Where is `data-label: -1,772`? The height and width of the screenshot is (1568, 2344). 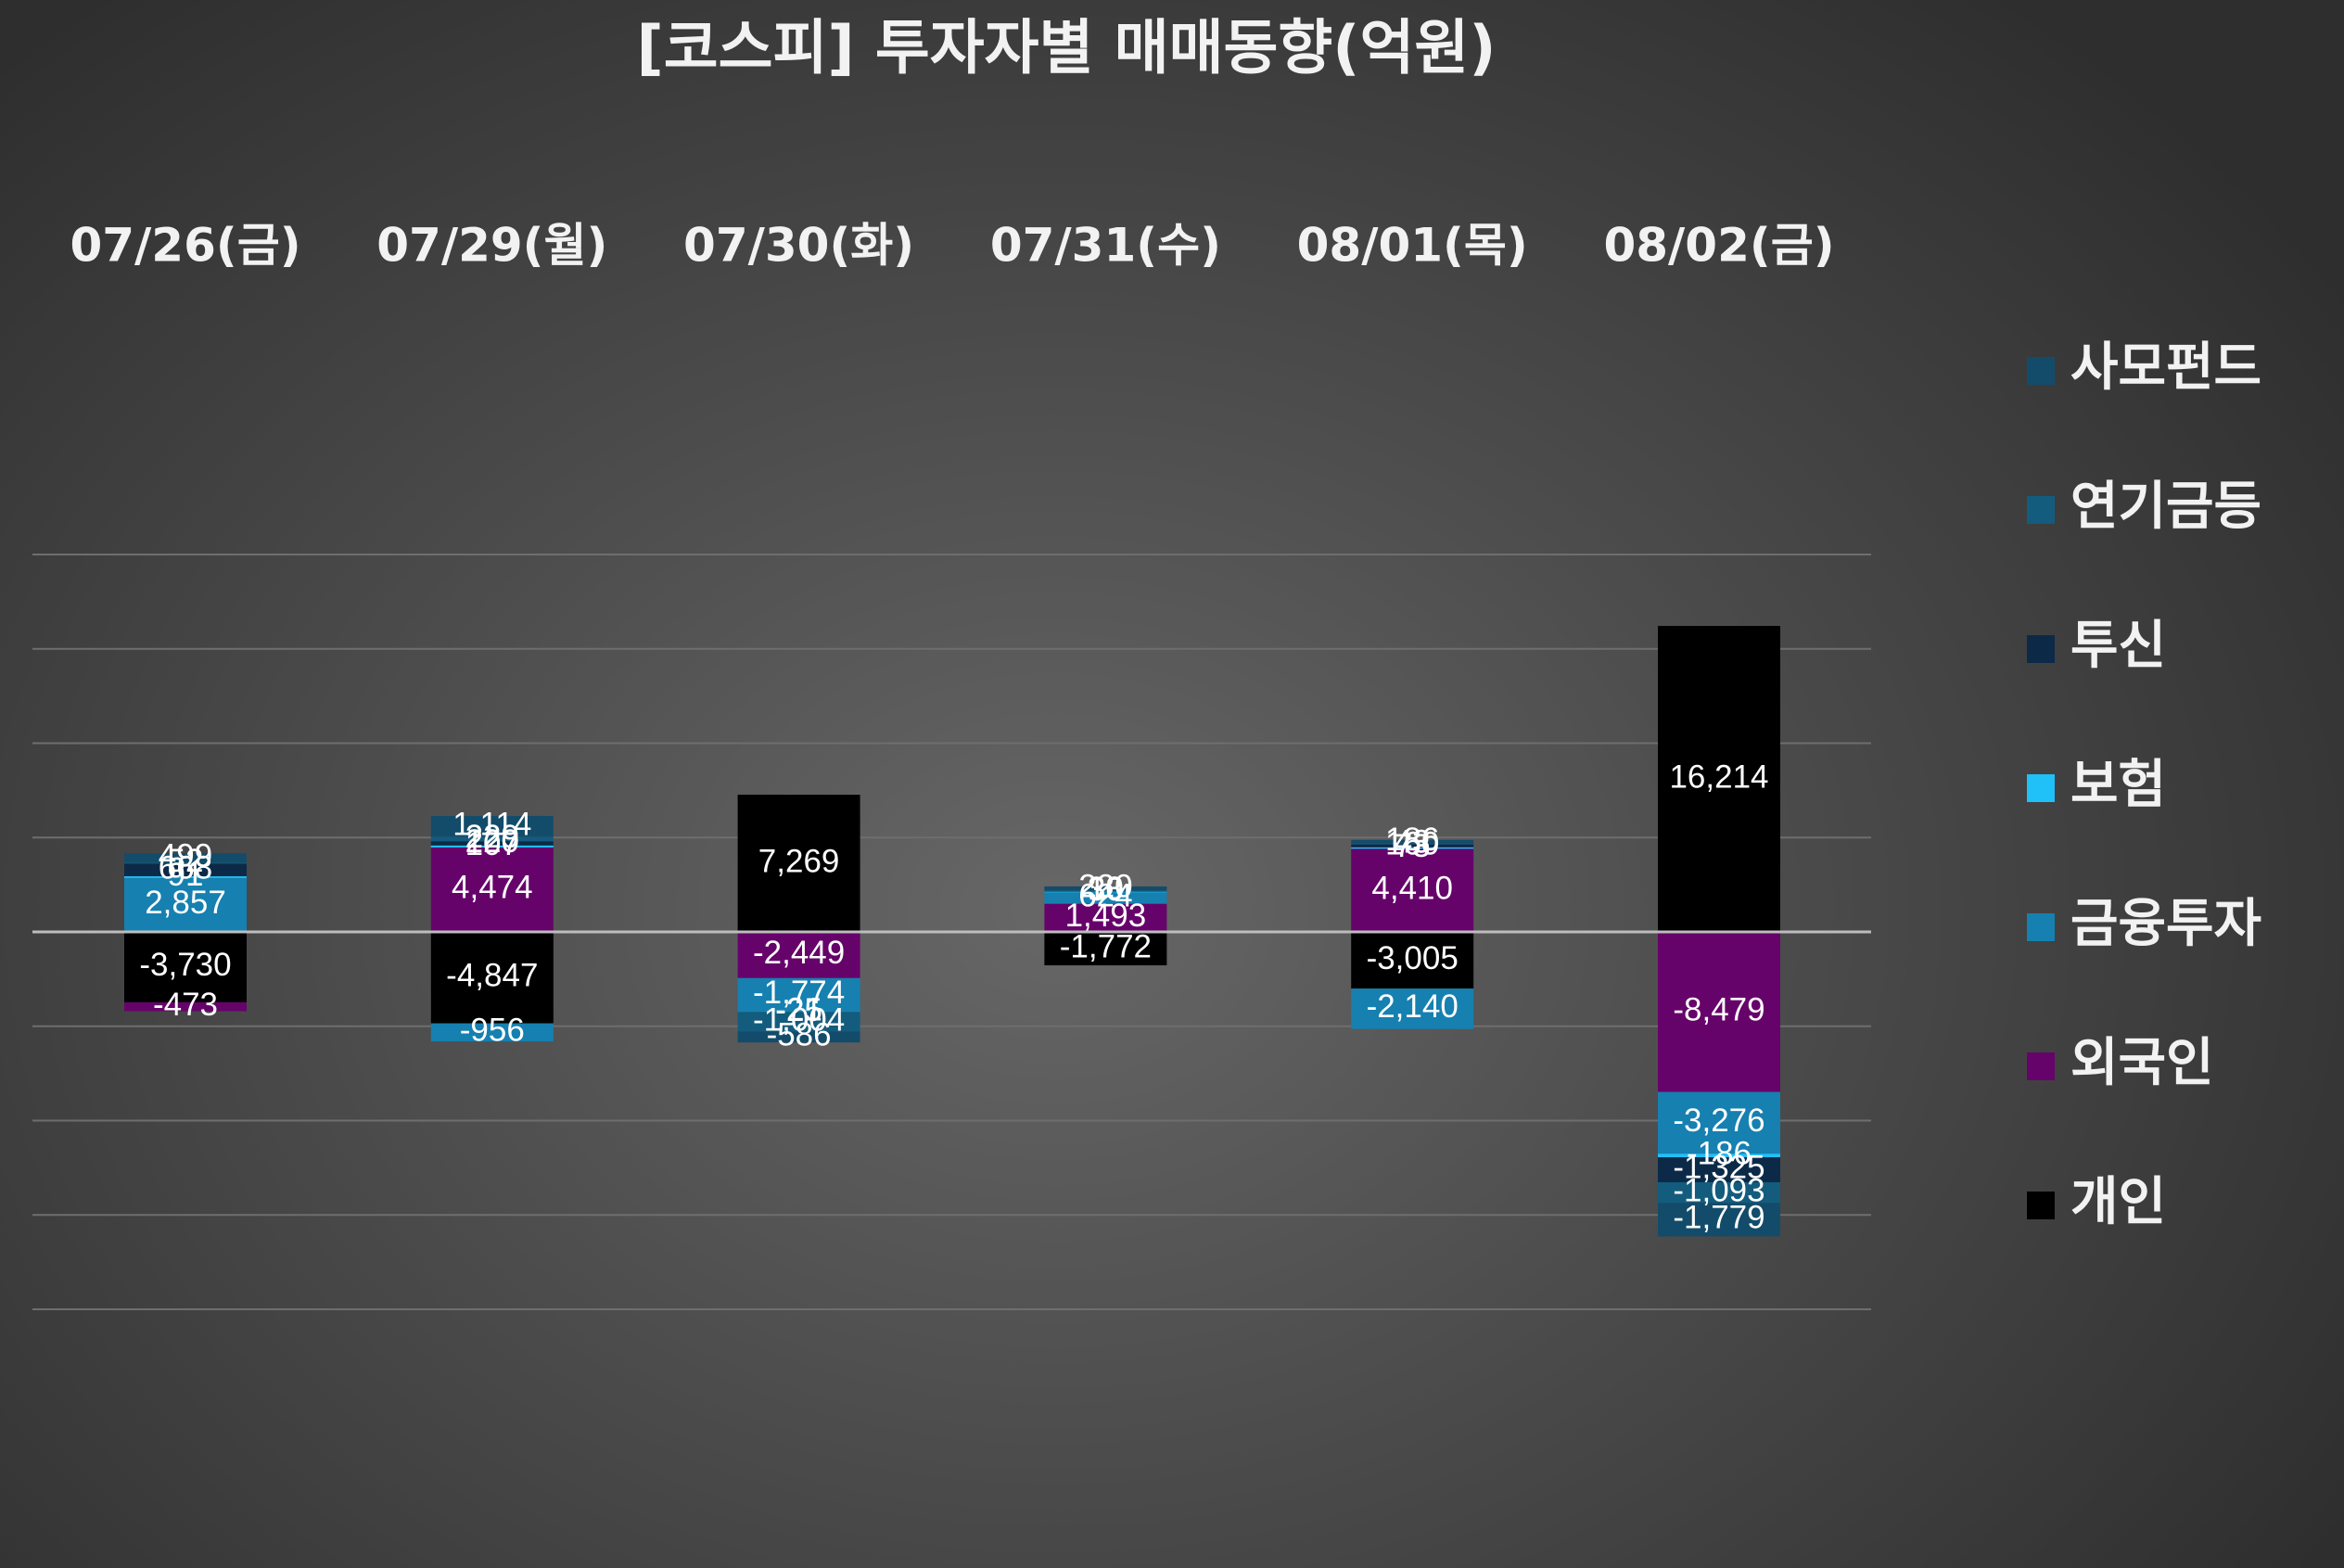
data-label: -1,772 is located at coordinates (1106, 946).